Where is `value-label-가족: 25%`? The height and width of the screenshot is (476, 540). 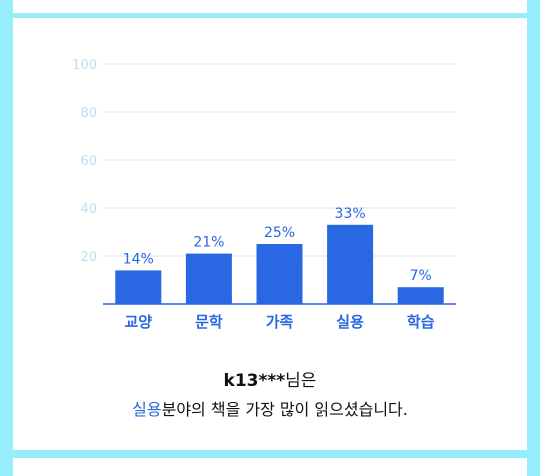 value-label-가족: 25% is located at coordinates (279, 233).